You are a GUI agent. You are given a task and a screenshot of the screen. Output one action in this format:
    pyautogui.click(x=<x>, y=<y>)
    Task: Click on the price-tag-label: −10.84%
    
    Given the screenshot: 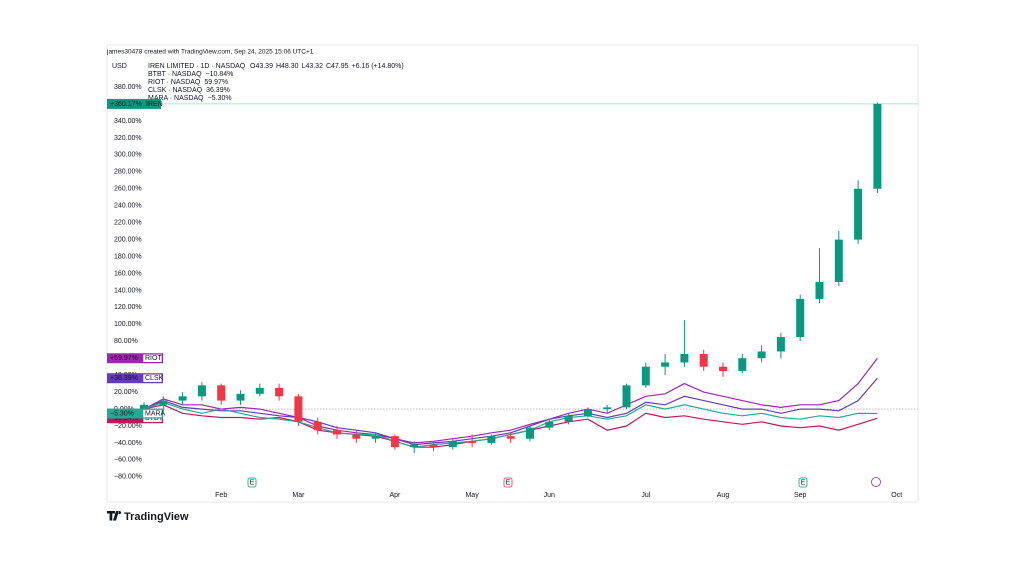 What is the action you would take?
    pyautogui.click(x=124, y=418)
    